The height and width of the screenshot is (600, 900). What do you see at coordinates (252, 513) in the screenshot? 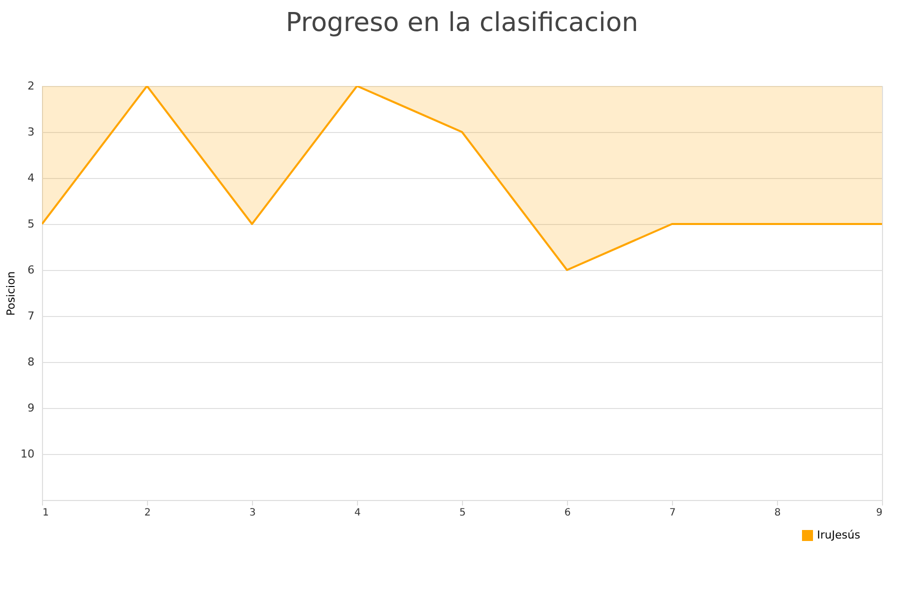
I see `x-tick-label: 3` at bounding box center [252, 513].